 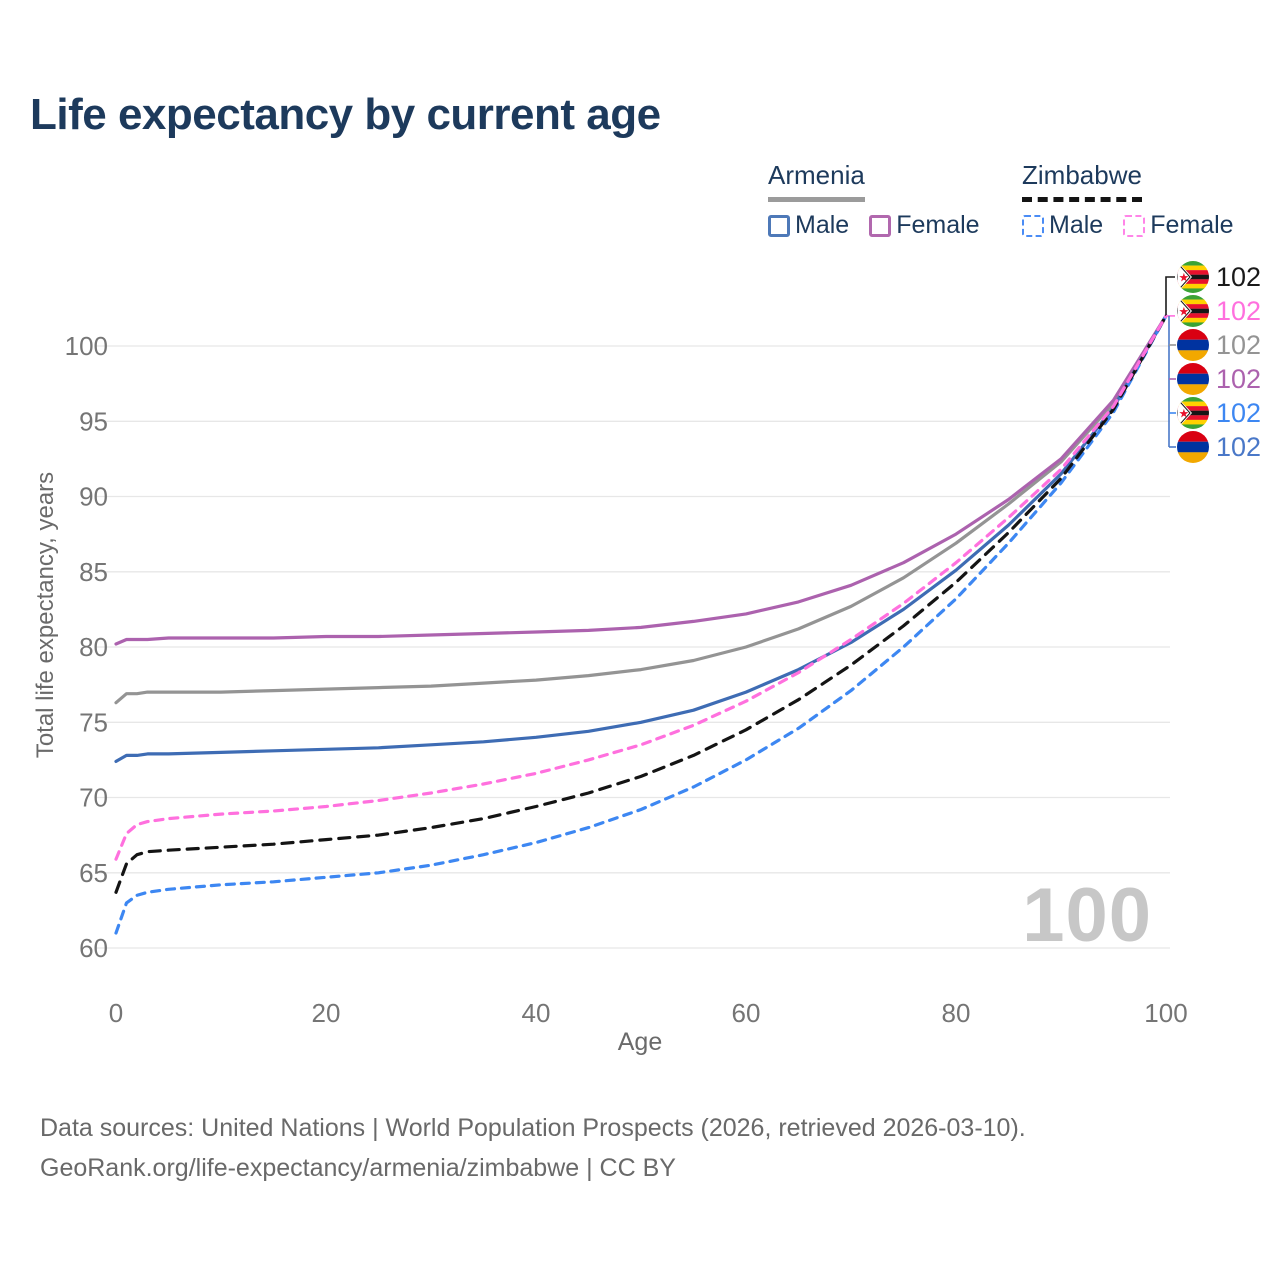 What do you see at coordinates (1165, 1013) in the screenshot?
I see `x-tick-100: 100` at bounding box center [1165, 1013].